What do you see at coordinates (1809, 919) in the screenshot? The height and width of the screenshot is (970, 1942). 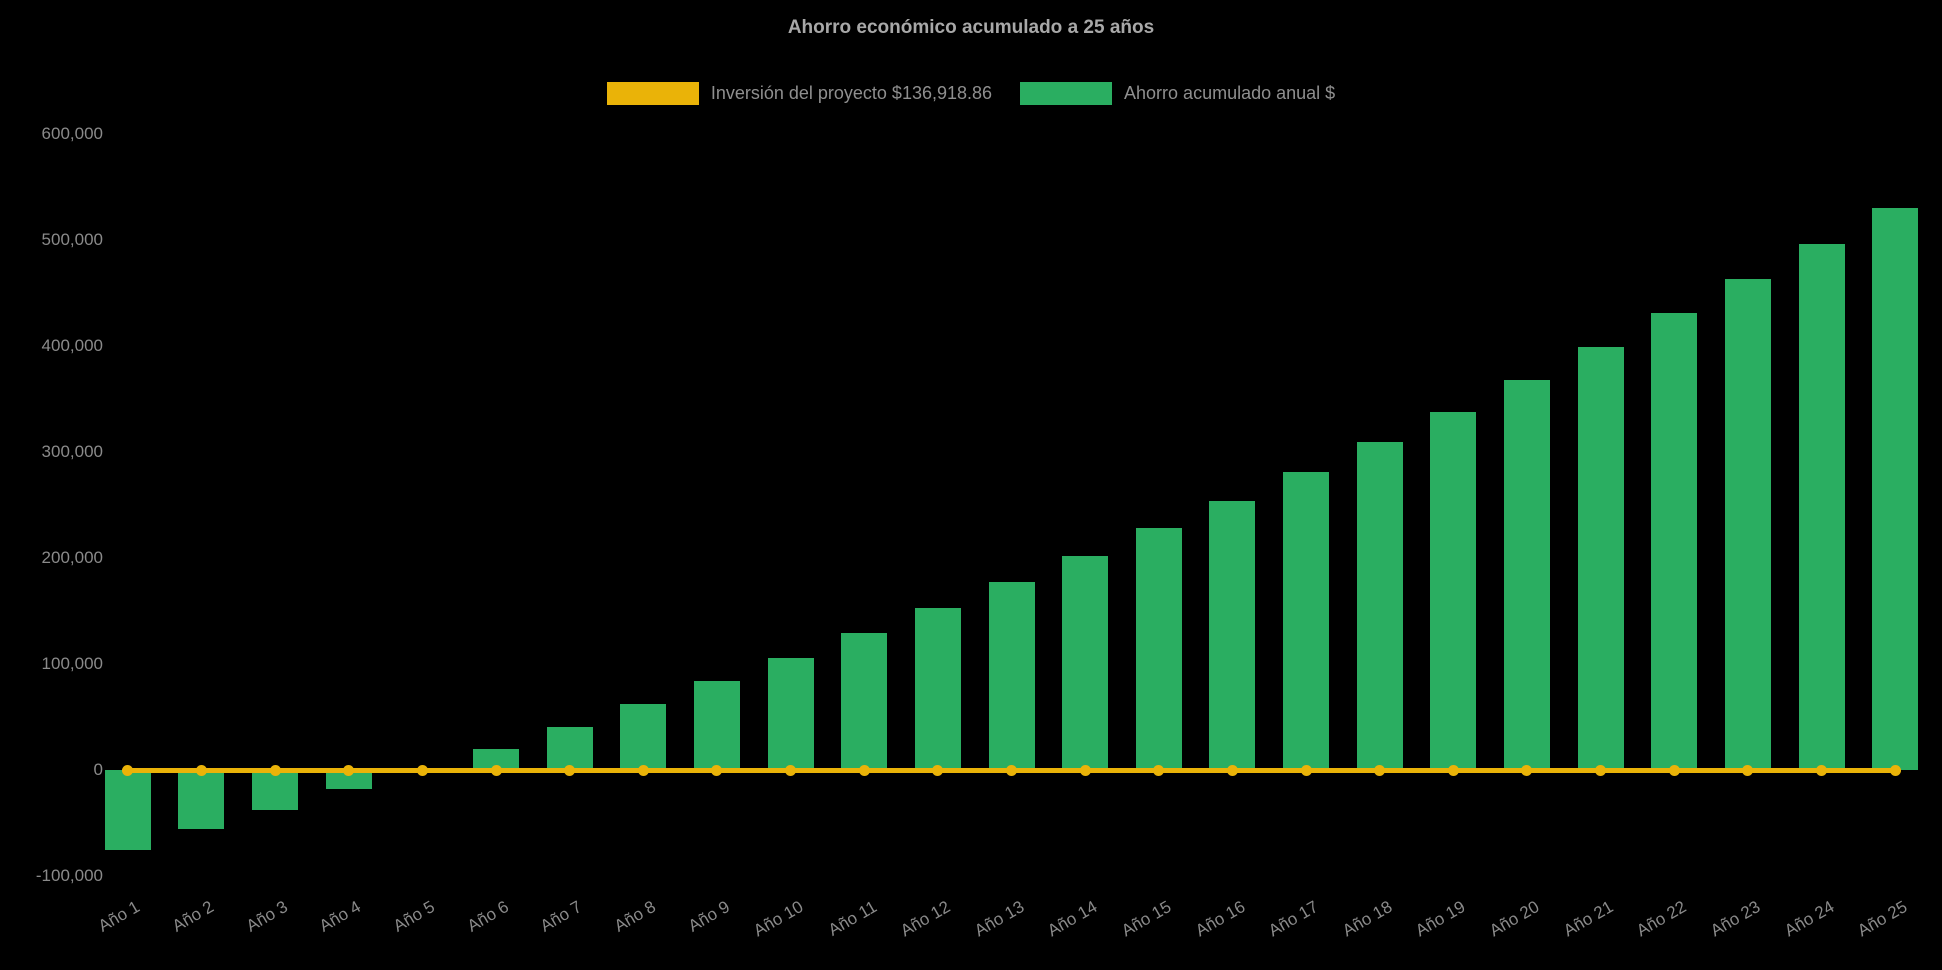 I see `x-axis-tick-label: Año 24` at bounding box center [1809, 919].